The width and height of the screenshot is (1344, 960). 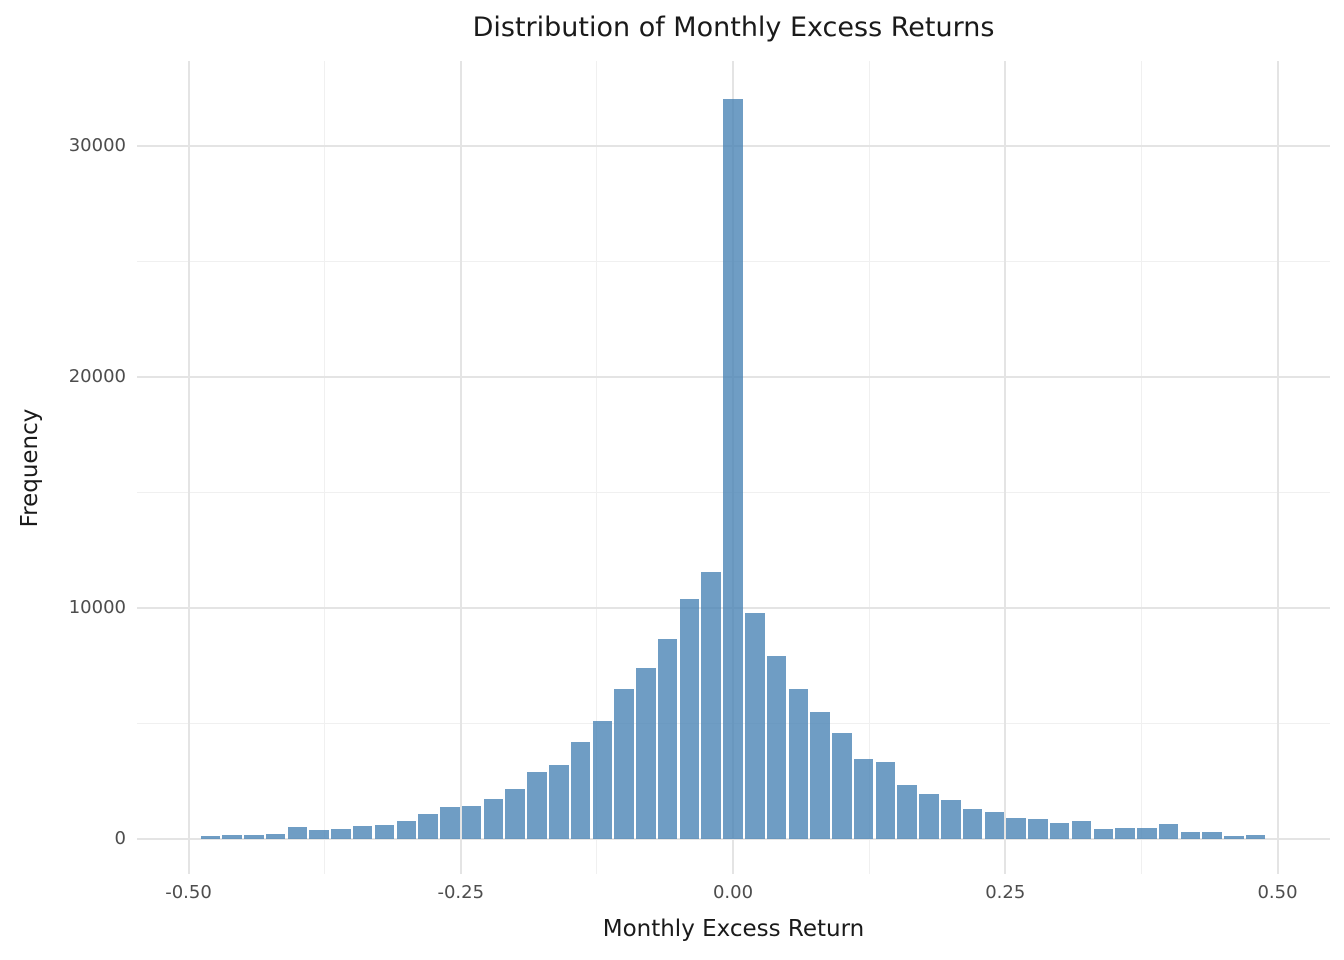 What do you see at coordinates (733, 27) in the screenshot?
I see `chart-title: Distribution of Monthly Excess Returns` at bounding box center [733, 27].